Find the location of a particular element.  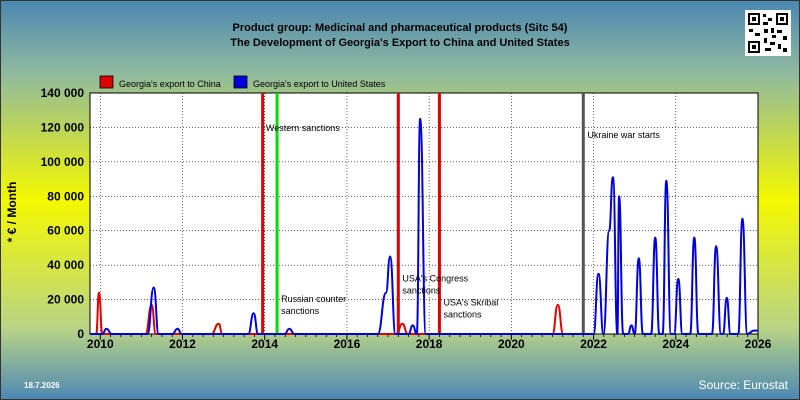

annotation-text: USA's Congress is located at coordinates (435, 278).